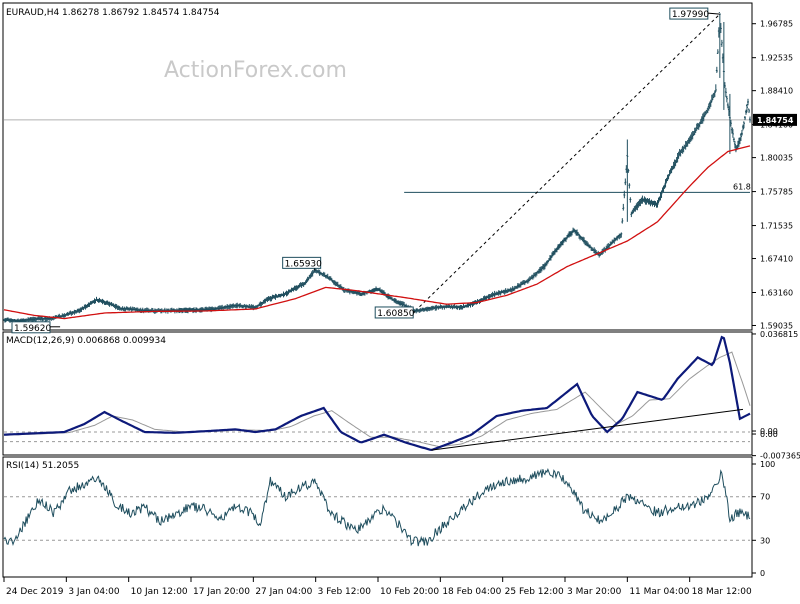 The width and height of the screenshot is (800, 604). I want to click on price-annotation-label: 1.65930, so click(303, 264).